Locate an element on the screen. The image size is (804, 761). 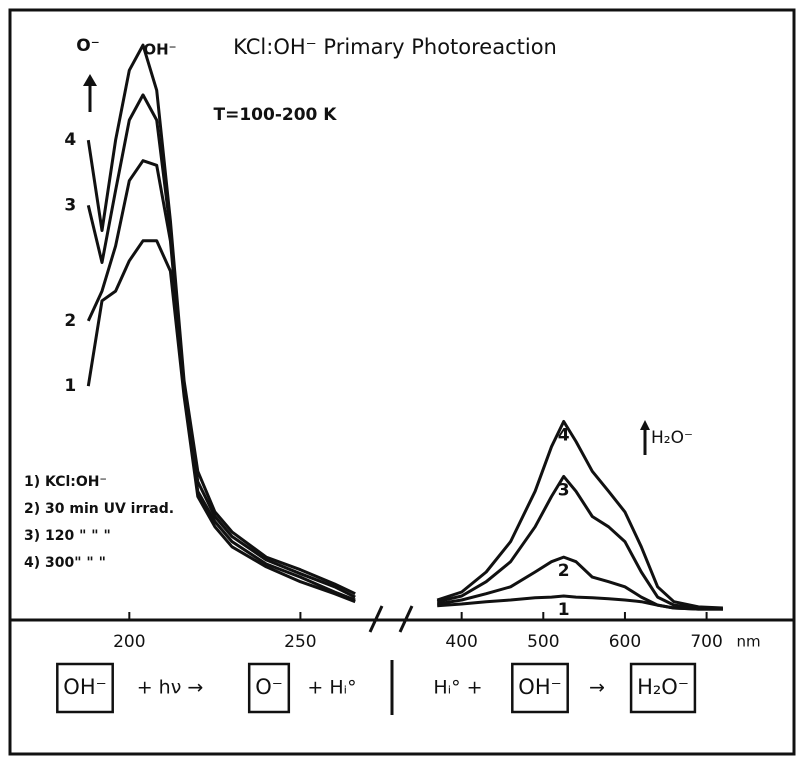
legend-entry: 4) 300" " " is located at coordinates (65, 563).